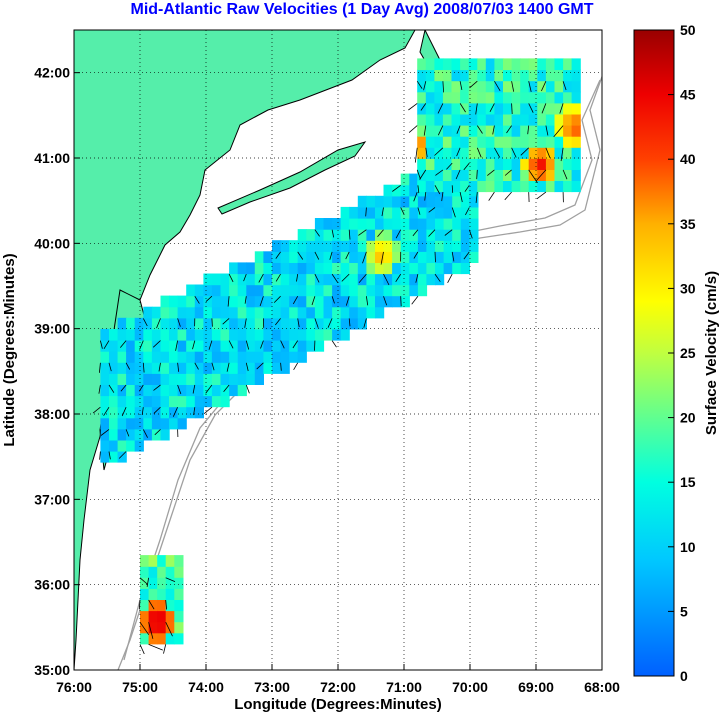 Image resolution: width=724 pixels, height=714 pixels. Describe the element at coordinates (688, 547) in the screenshot. I see `colorbar-tick-label: 10` at that location.